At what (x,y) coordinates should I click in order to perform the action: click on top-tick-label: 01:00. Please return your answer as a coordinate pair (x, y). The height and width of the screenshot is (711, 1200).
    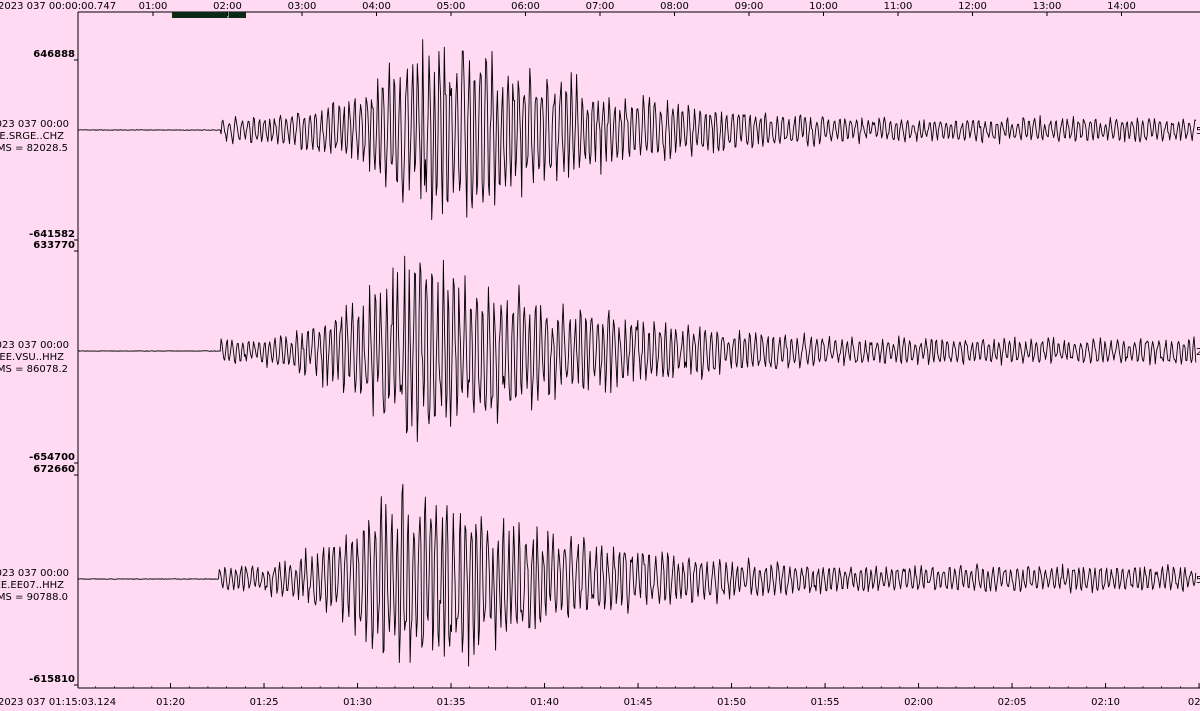
    Looking at the image, I should click on (153, 6).